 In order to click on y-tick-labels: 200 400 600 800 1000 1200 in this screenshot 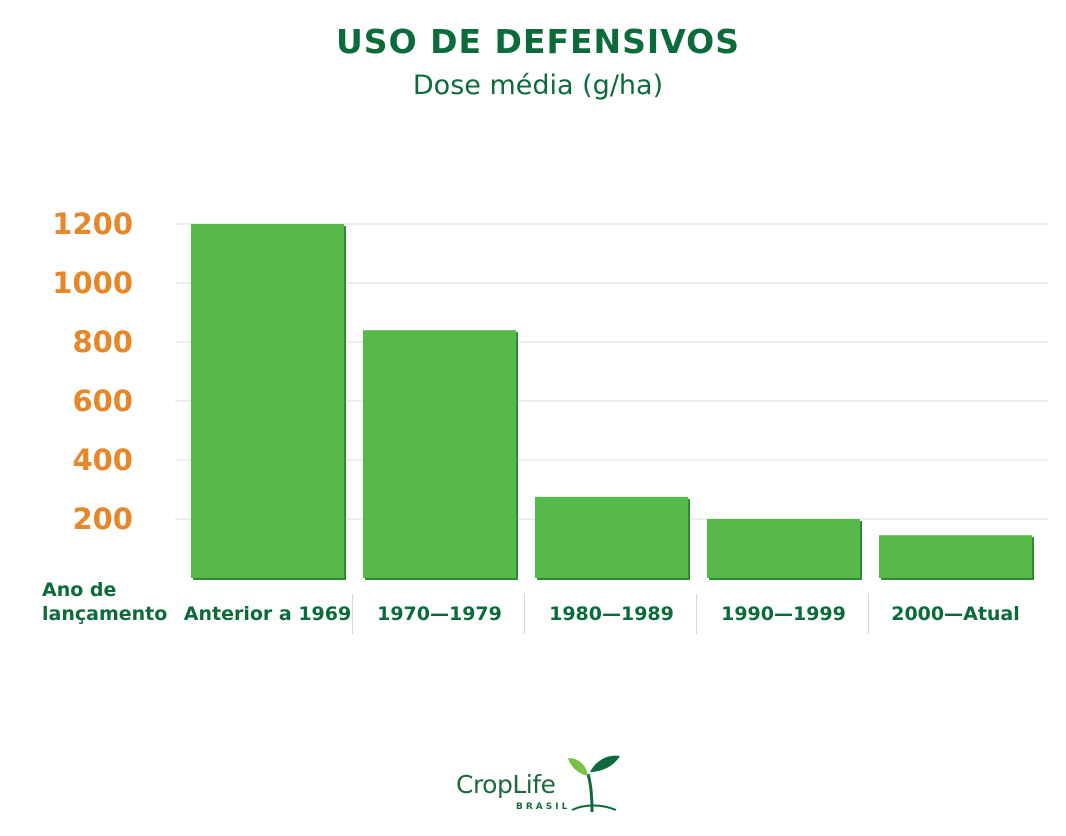, I will do `click(92, 371)`.